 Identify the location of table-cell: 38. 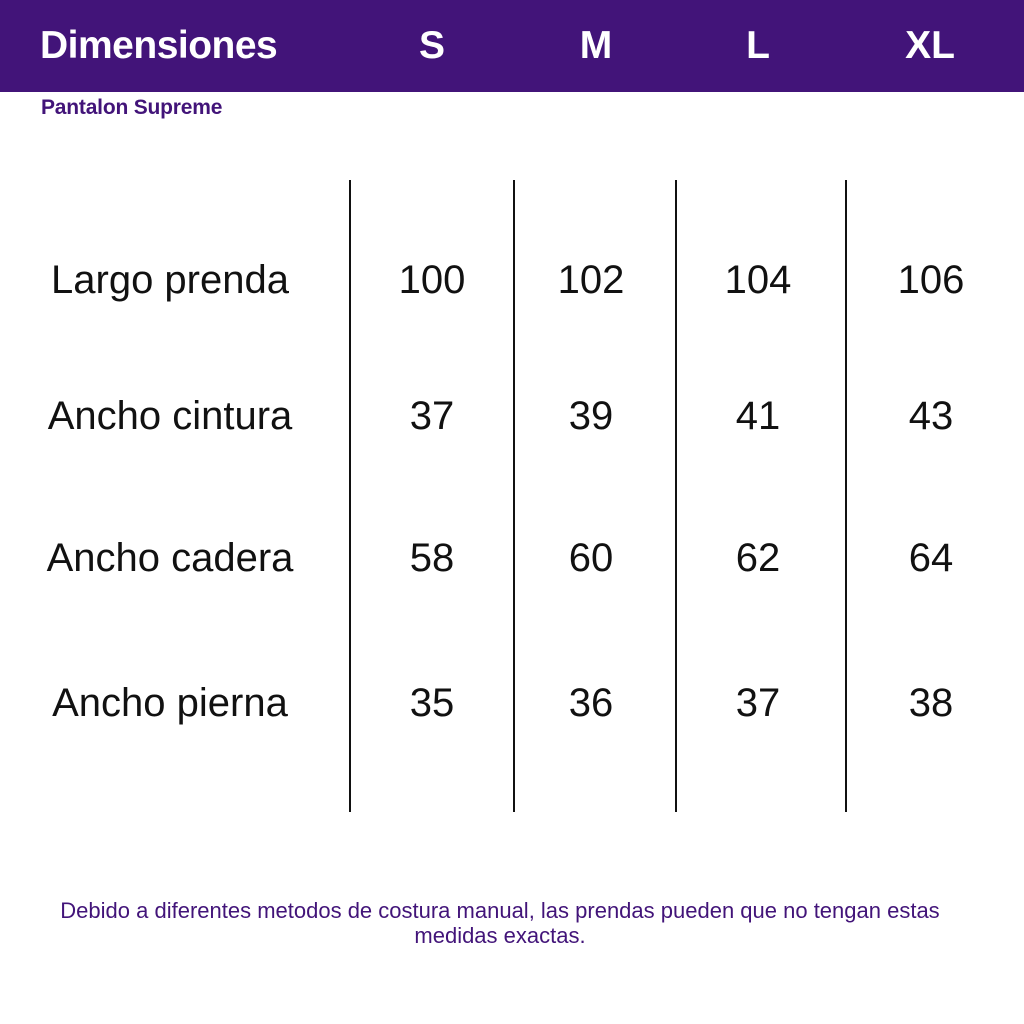
(931, 703).